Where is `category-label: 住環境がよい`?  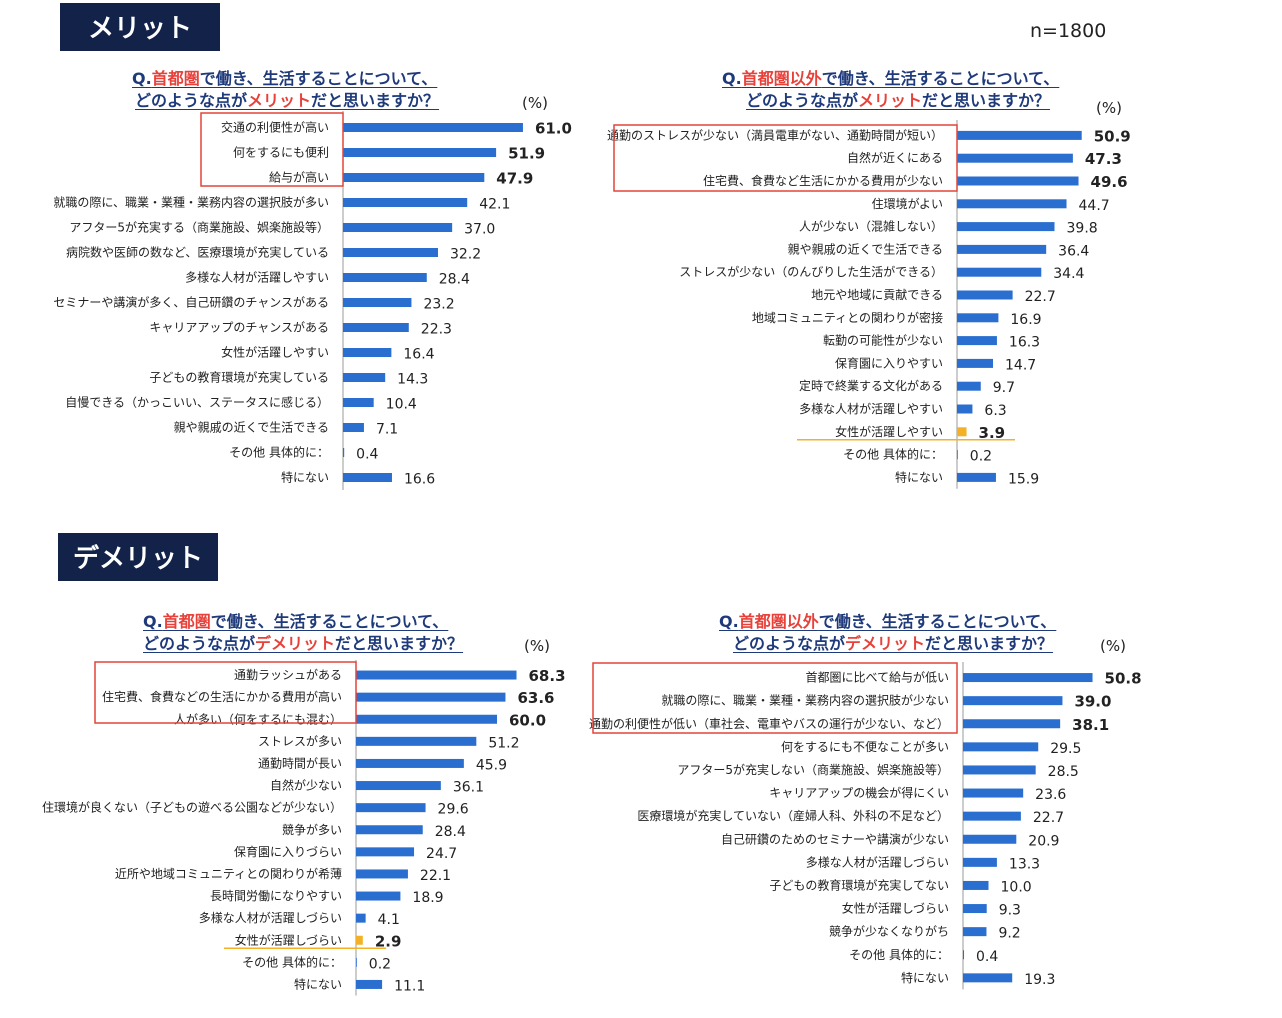
category-label: 住環境がよい is located at coordinates (907, 203).